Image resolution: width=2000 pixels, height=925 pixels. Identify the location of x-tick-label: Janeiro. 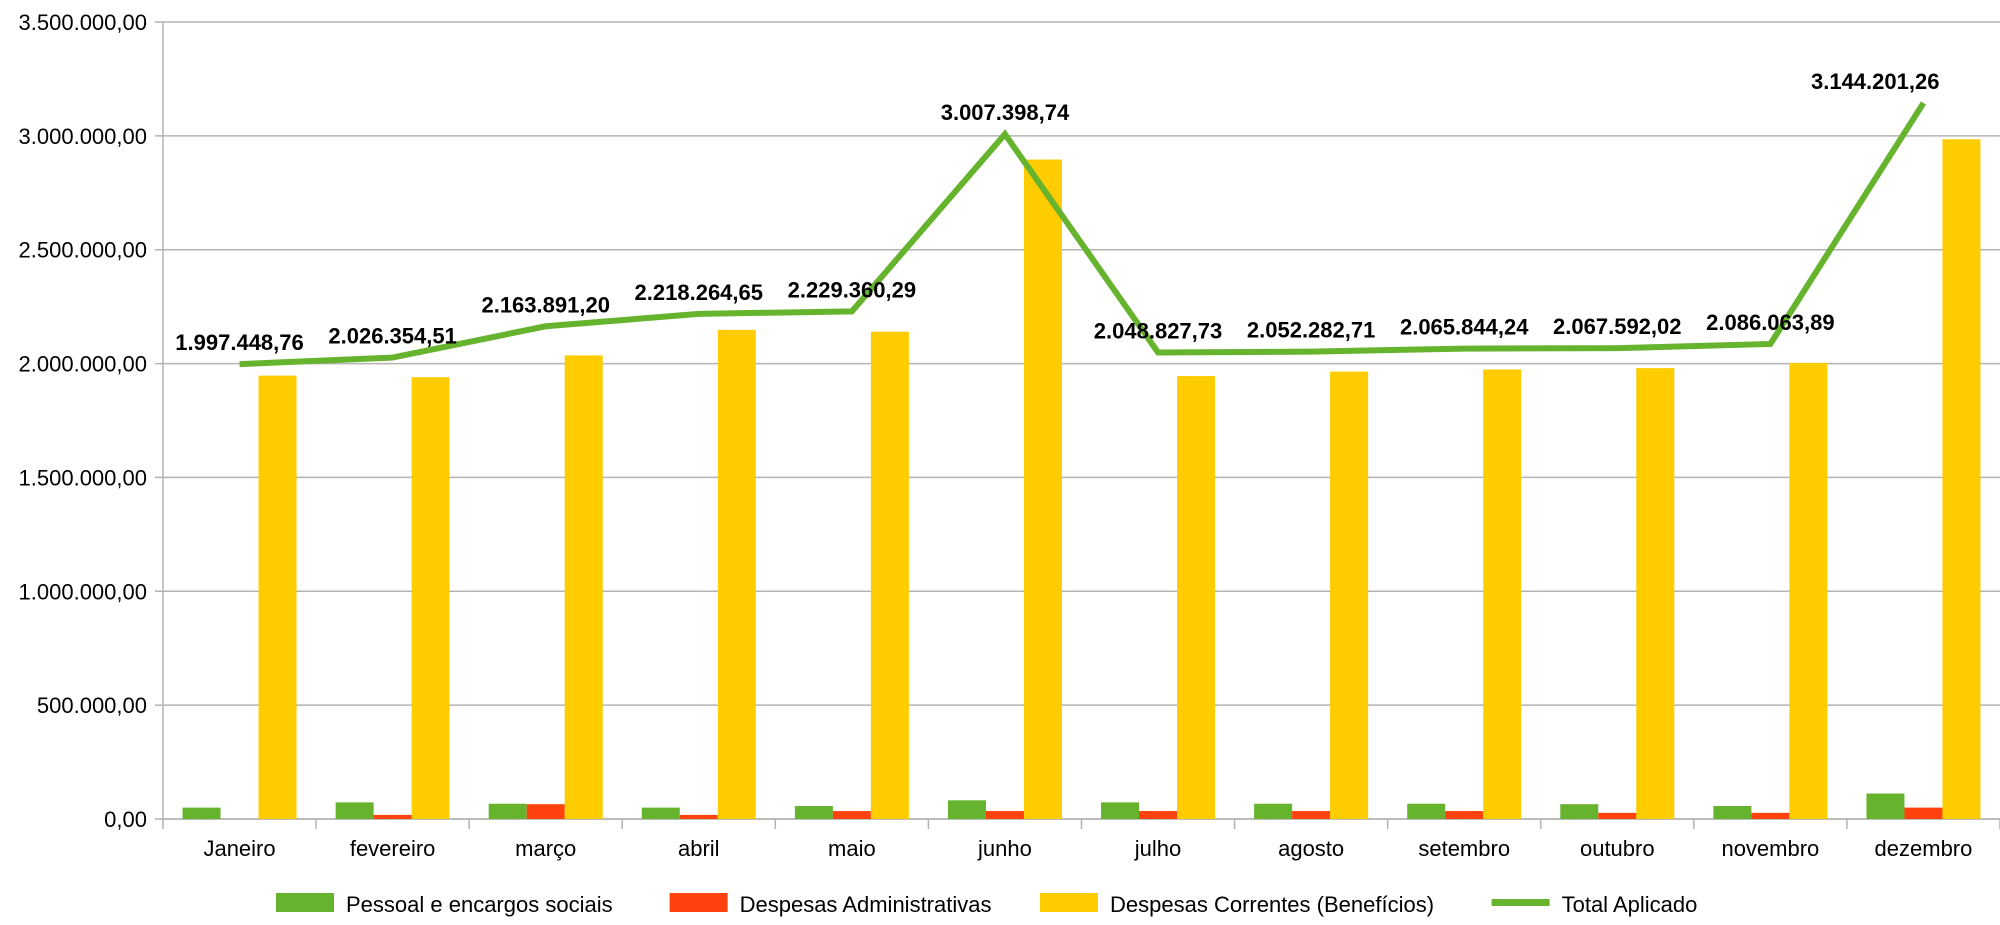
(239, 848).